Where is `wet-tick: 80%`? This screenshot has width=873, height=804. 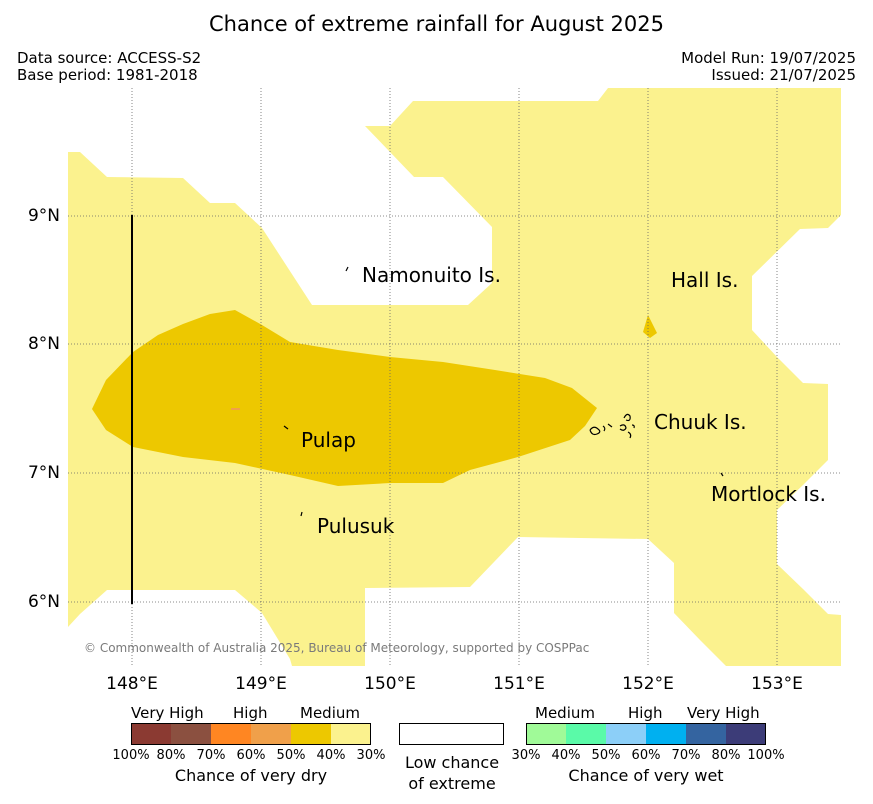 wet-tick: 80% is located at coordinates (726, 755).